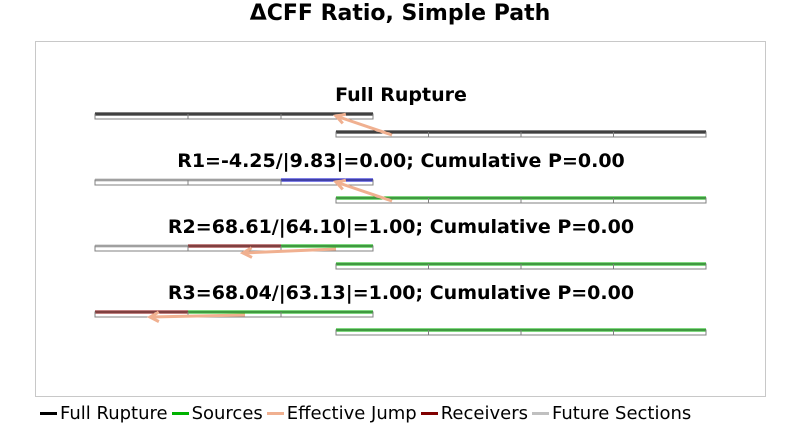 This screenshot has width=800, height=428. Describe the element at coordinates (197, 316) in the screenshot. I see `r3-jump-arrow` at that location.